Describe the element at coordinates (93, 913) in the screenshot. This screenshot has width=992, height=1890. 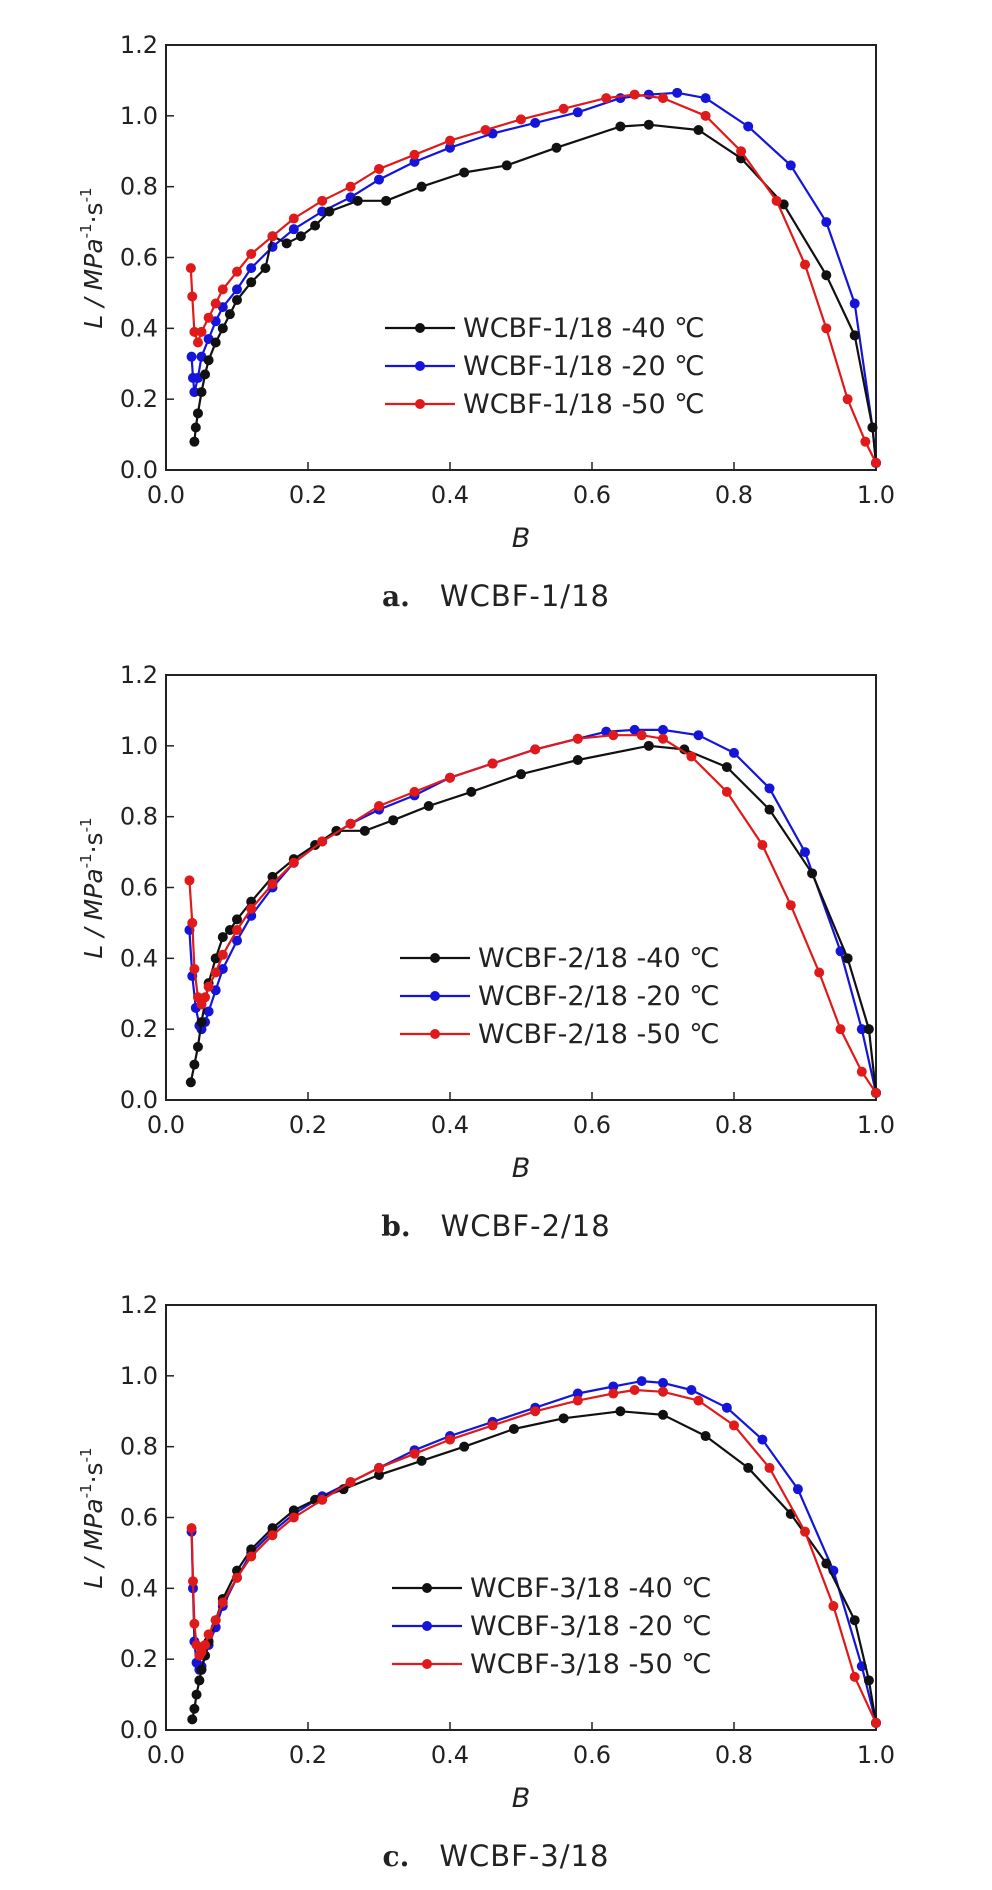
I see `y-axis-label-main: L / MPa` at that location.